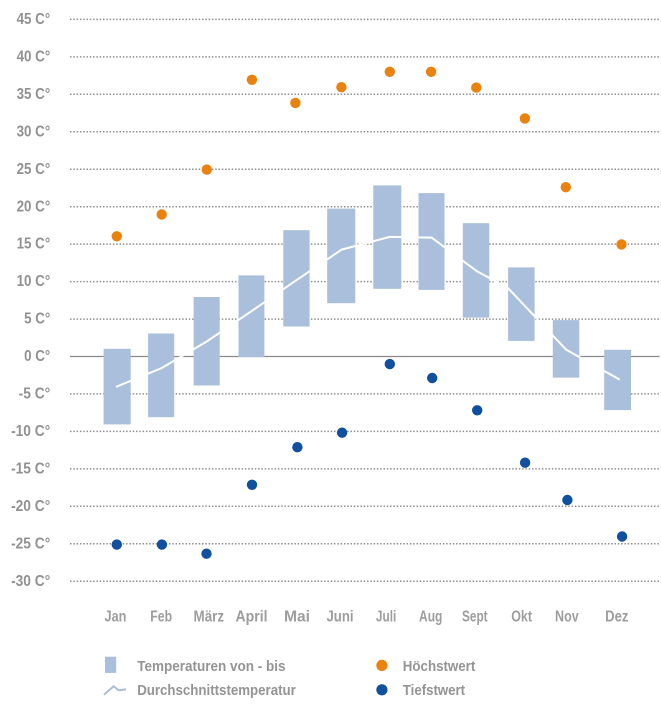  I want to click on svg-text: Feb, so click(161, 617).